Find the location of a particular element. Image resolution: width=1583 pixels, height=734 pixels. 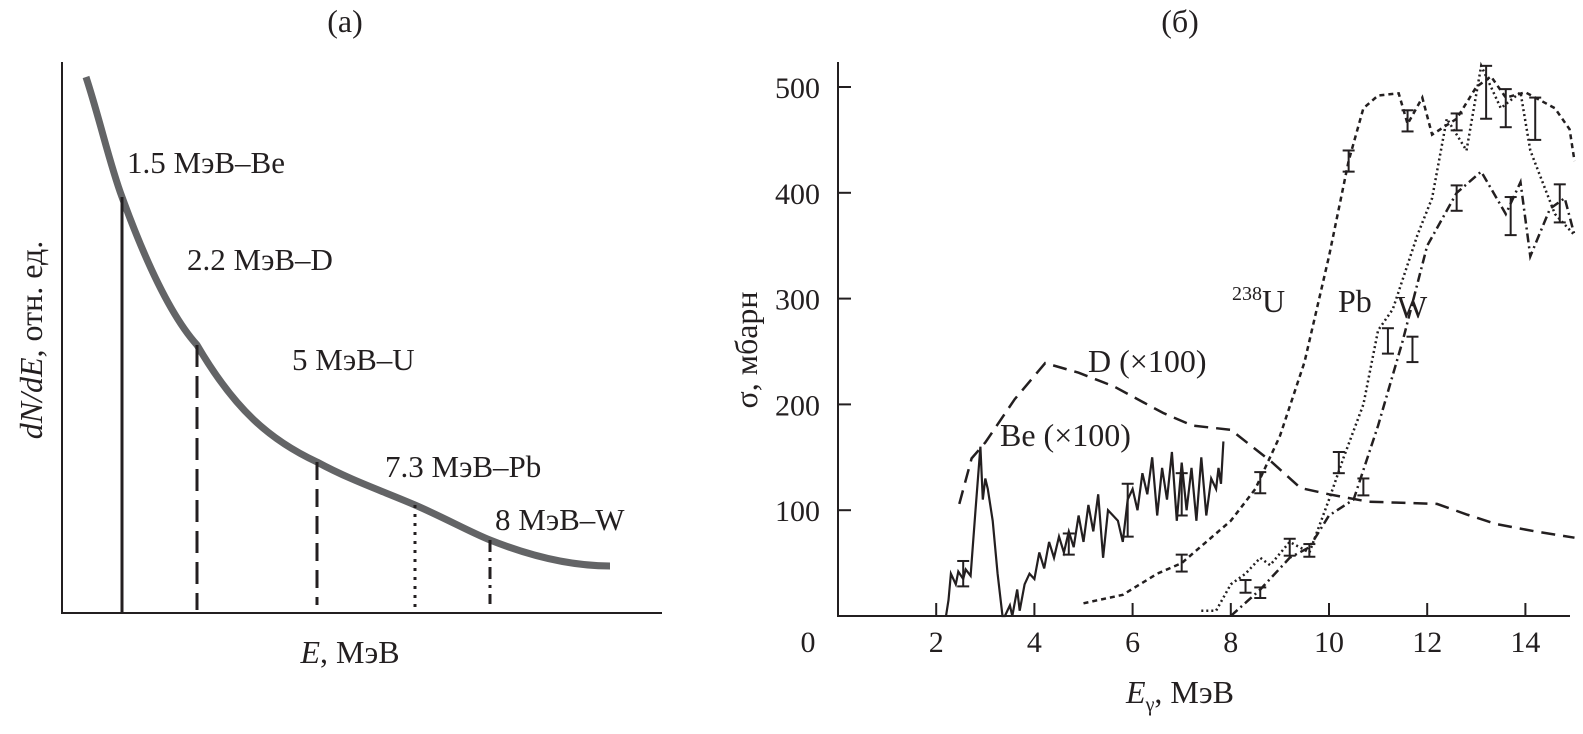

x-tick-label: 10 is located at coordinates (1329, 642).